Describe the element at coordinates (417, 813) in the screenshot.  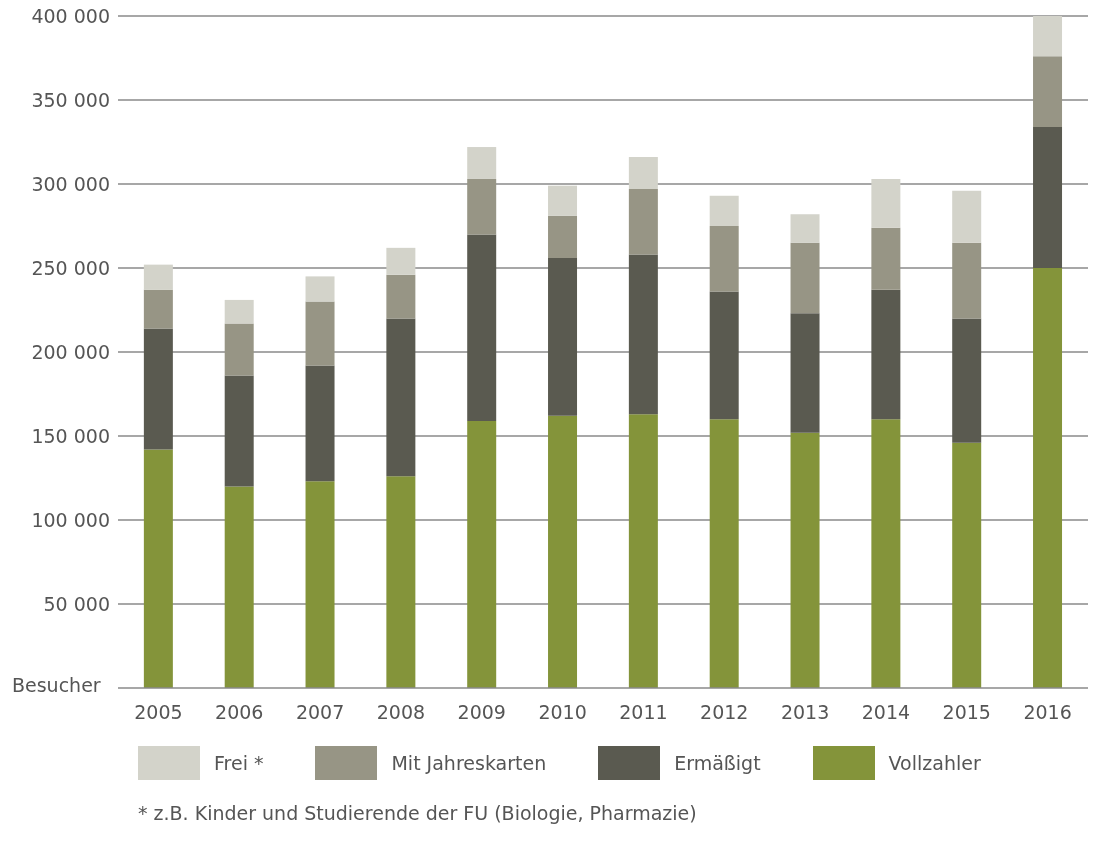
I see `text: * z.B. Kinder und Studierende der FU (Biologie, Pharmazie)` at that location.